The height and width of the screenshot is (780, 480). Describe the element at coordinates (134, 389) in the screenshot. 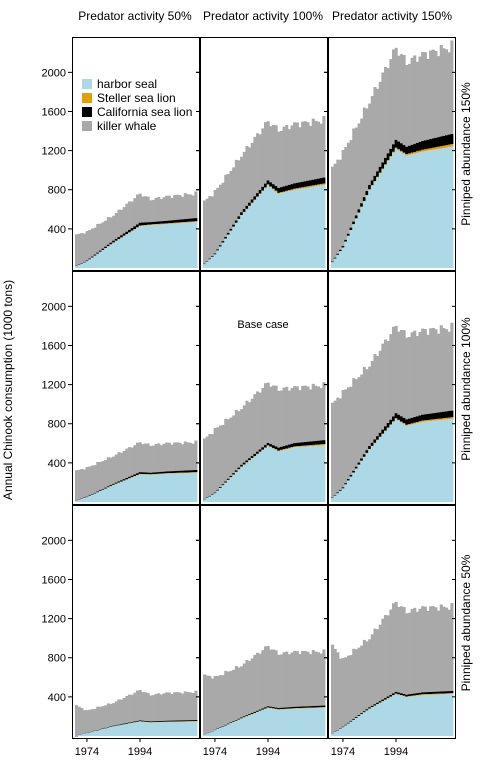

I see `panel-r2-c1` at that location.